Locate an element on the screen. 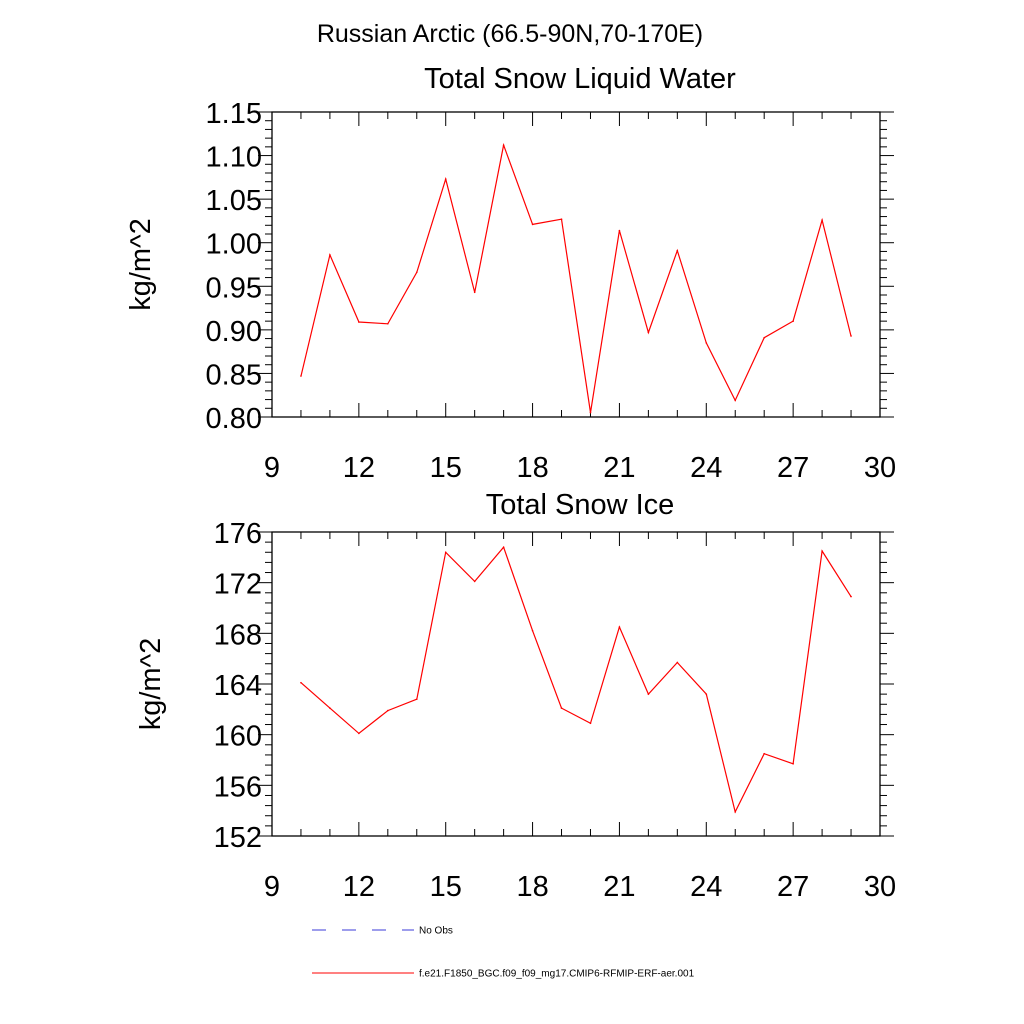 The image size is (1024, 1024). y-tick-label: 152 is located at coordinates (238, 838).